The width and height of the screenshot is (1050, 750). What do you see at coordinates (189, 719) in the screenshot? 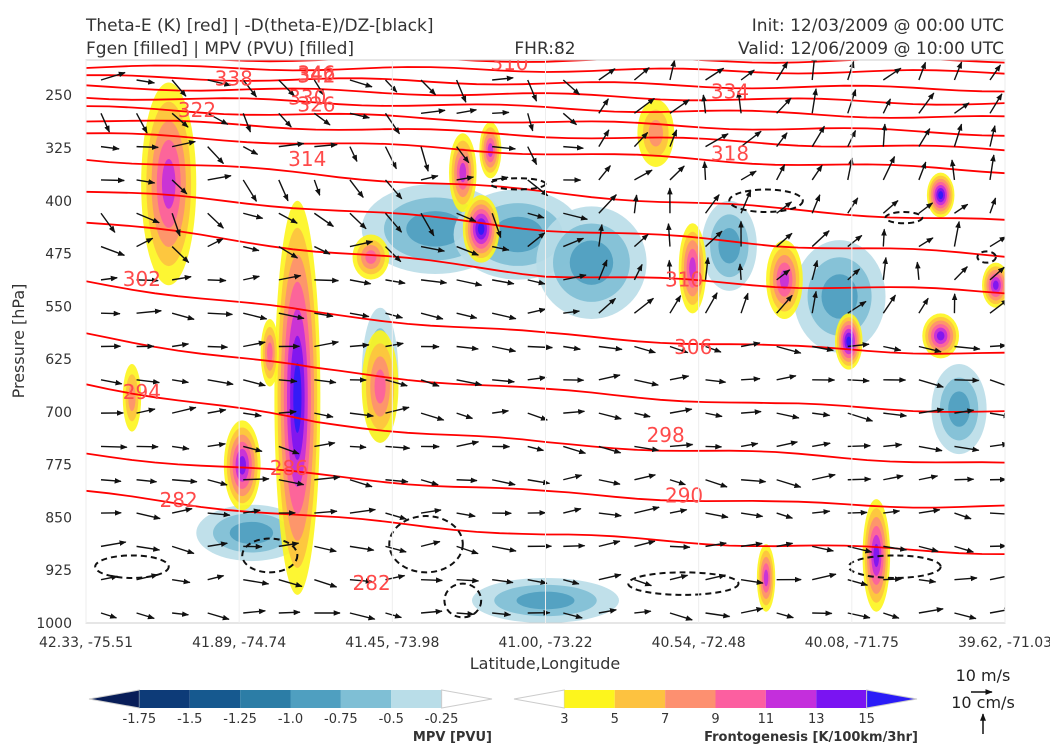
I see `colorbar-tick-label: -1.5` at bounding box center [189, 719].